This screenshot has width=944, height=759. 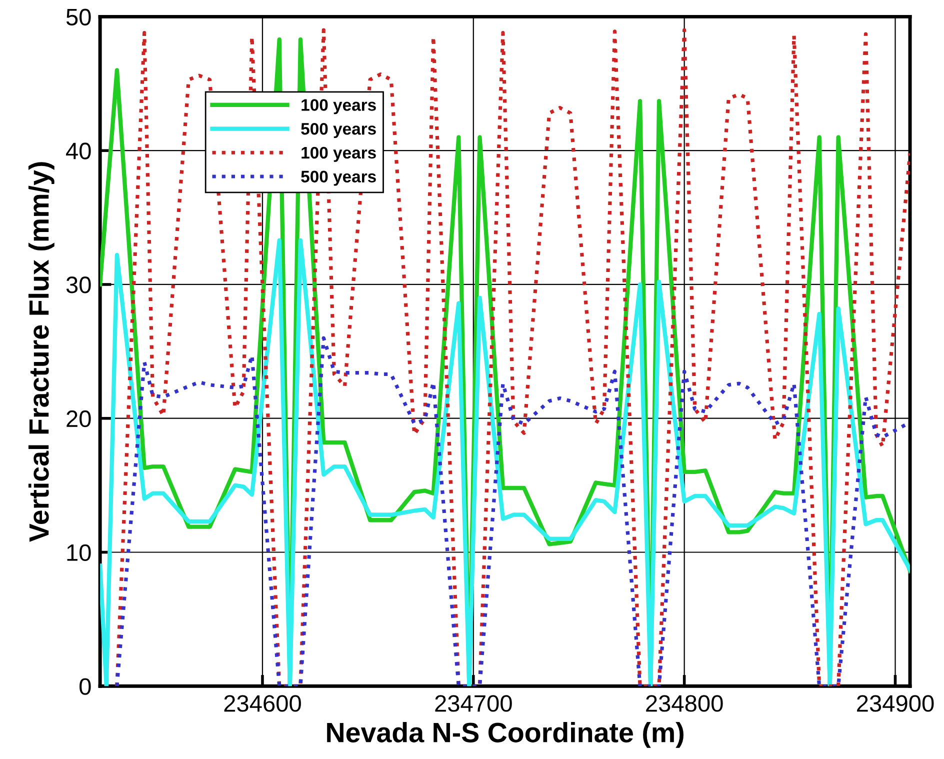 What do you see at coordinates (78, 419) in the screenshot?
I see `y-tick-label: 20` at bounding box center [78, 419].